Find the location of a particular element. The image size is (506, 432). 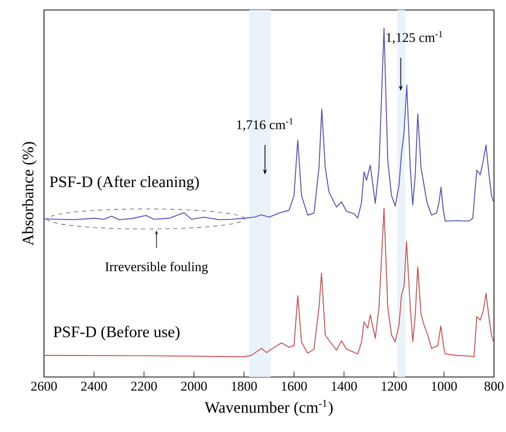

x-tick-label: 800 is located at coordinates (494, 386).